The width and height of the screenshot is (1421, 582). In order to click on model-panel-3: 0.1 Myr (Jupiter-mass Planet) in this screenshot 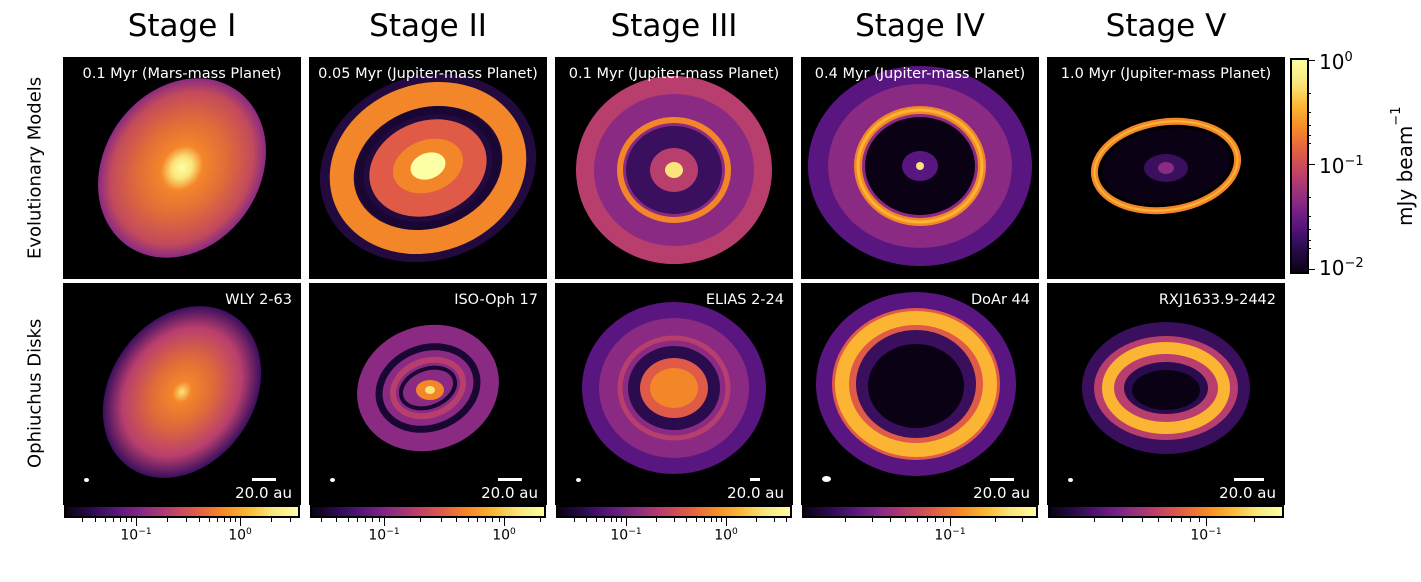, I will do `click(674, 168)`.